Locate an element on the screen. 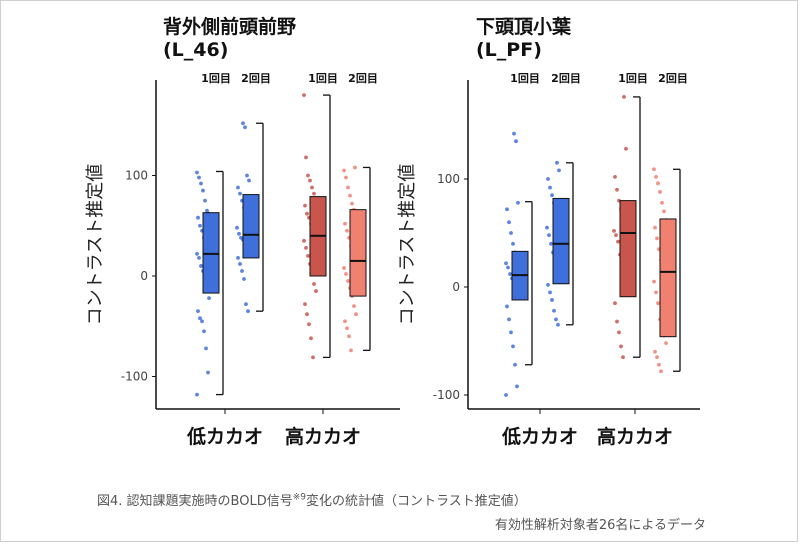 This screenshot has width=800, height=544. figure-caption: 図4. 認知課題実施時のBOLD信号※9変化の統計値（コントラスト推定値） is located at coordinates (312, 500).